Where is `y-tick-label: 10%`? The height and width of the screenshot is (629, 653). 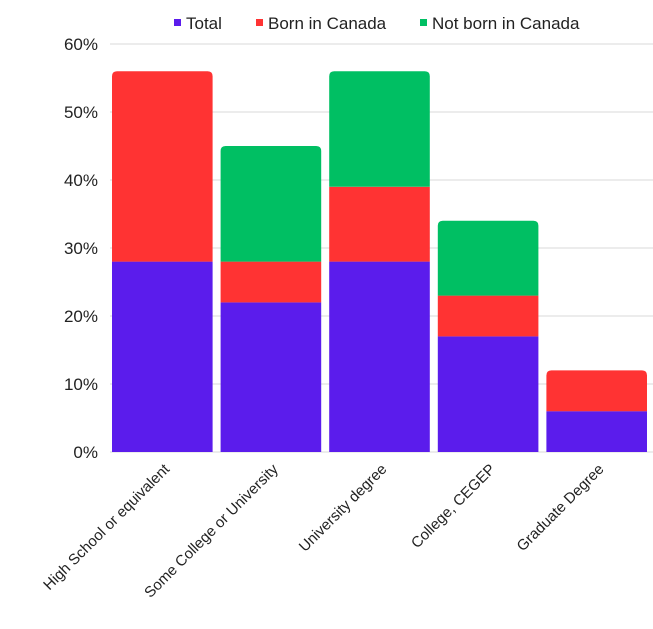
y-tick-label: 10% is located at coordinates (81, 384).